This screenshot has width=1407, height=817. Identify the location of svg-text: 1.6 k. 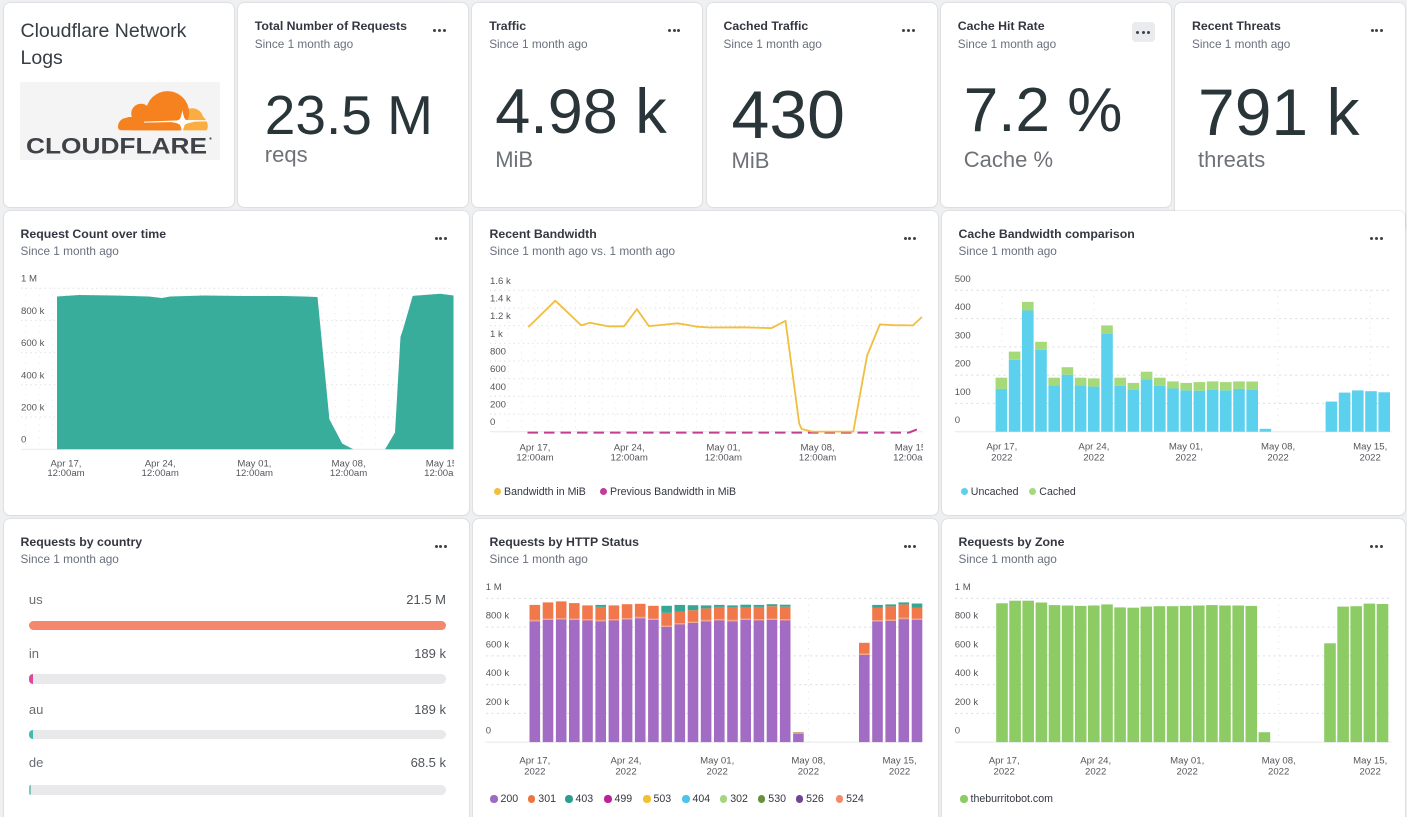
(500, 280).